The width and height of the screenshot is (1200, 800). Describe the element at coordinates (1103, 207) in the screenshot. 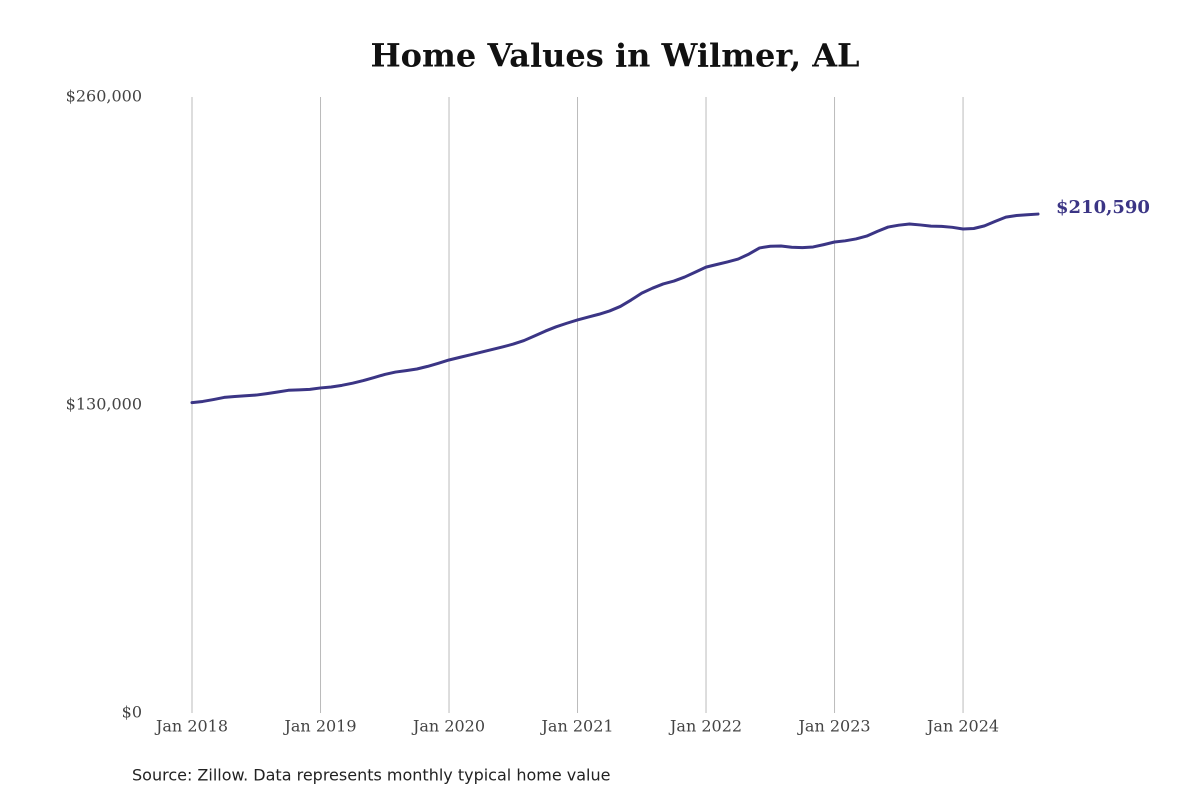

I see `end-value-label: $210,590` at that location.